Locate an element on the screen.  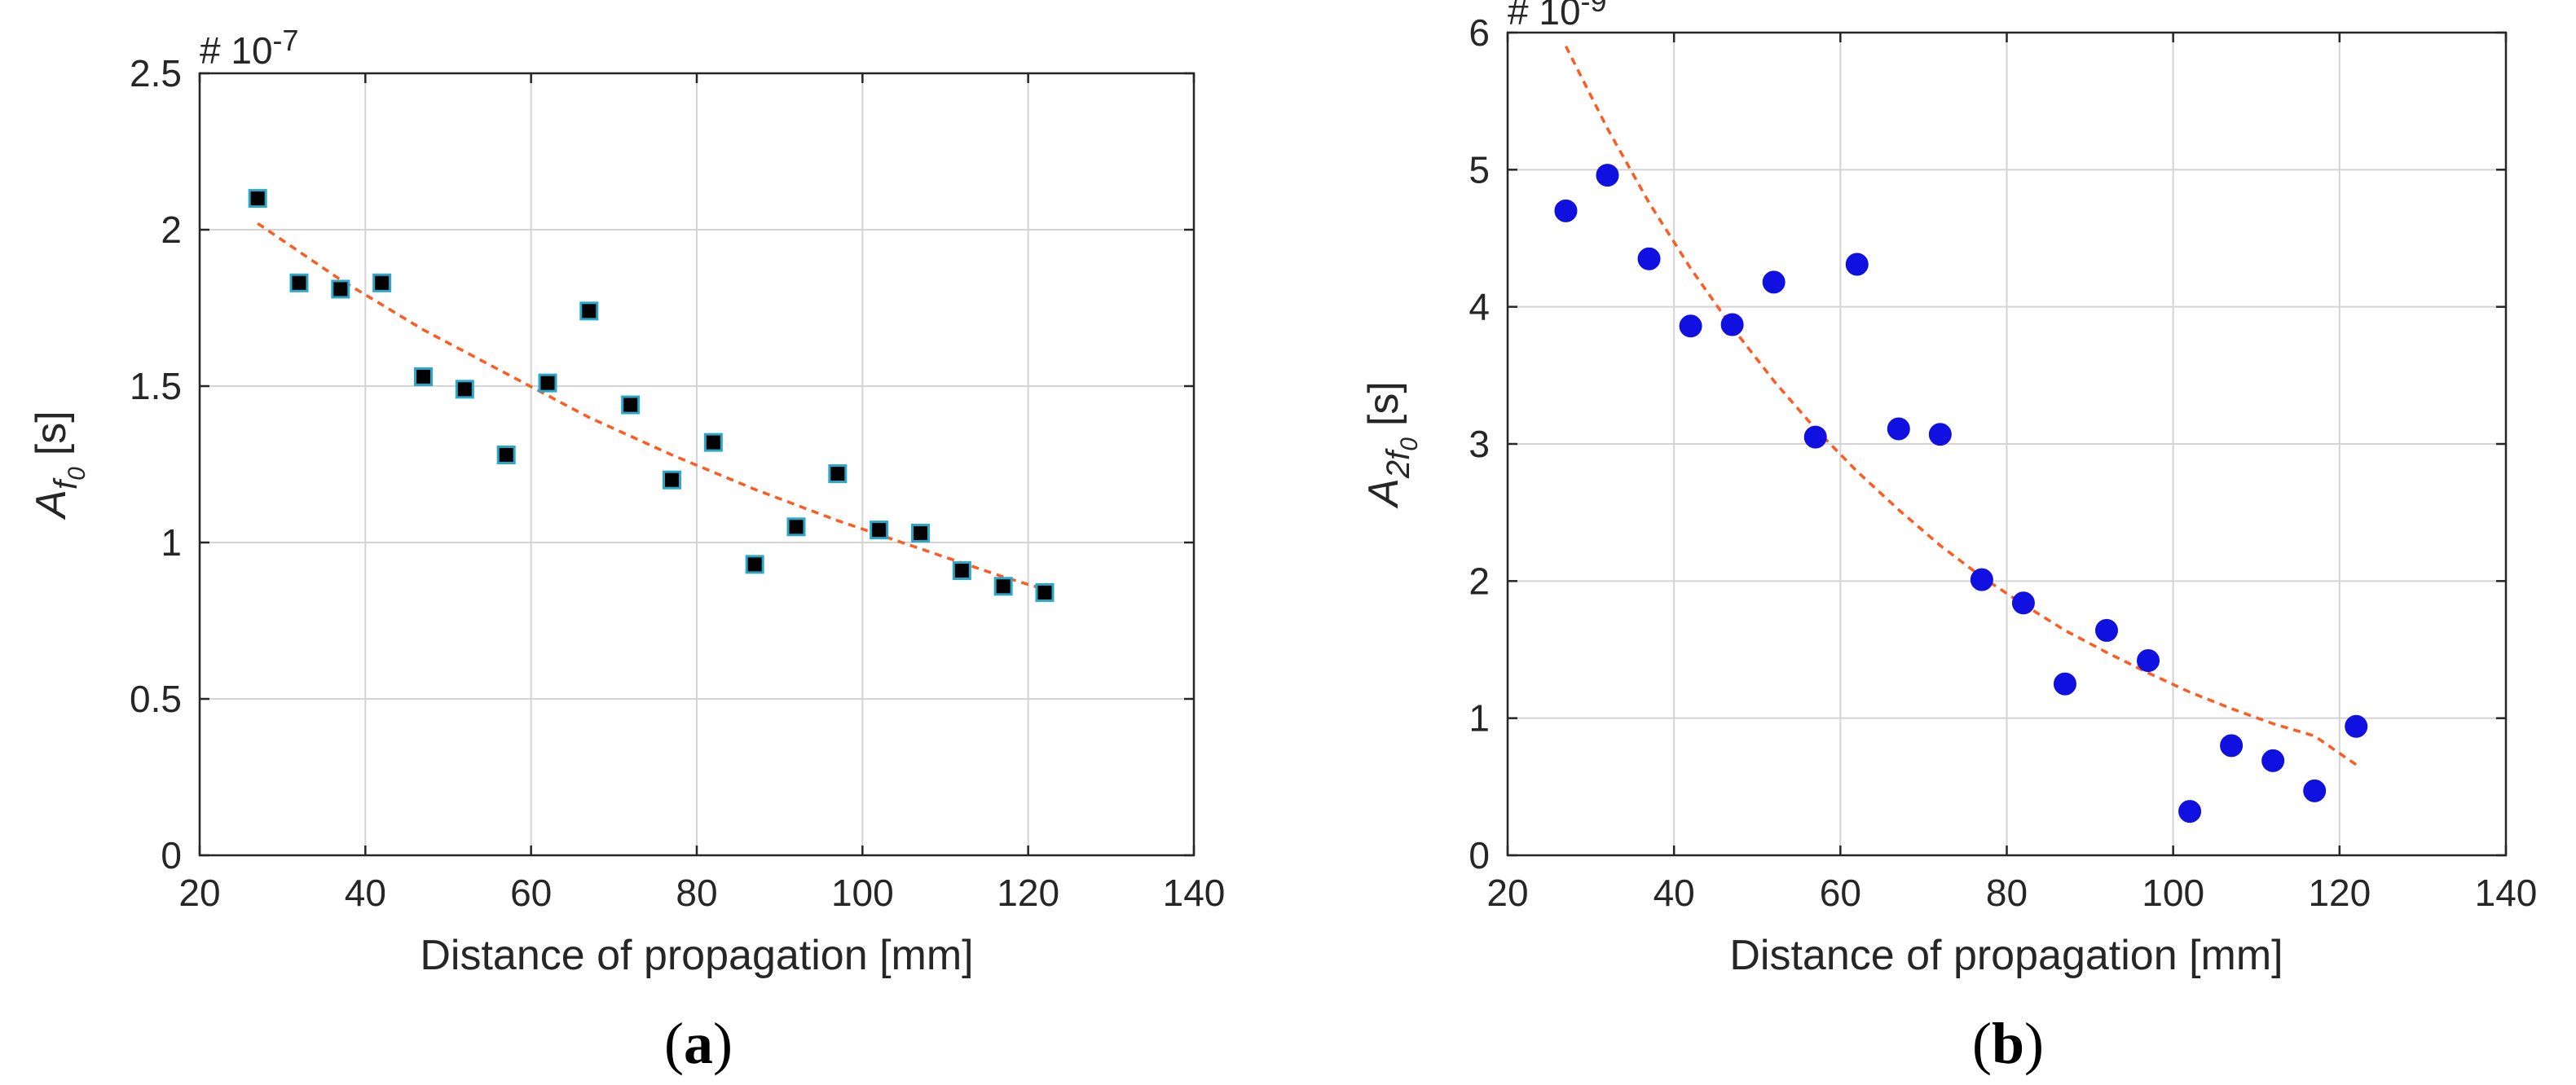
y-axis-label-b: A2f0[s] is located at coordinates (1391, 445).